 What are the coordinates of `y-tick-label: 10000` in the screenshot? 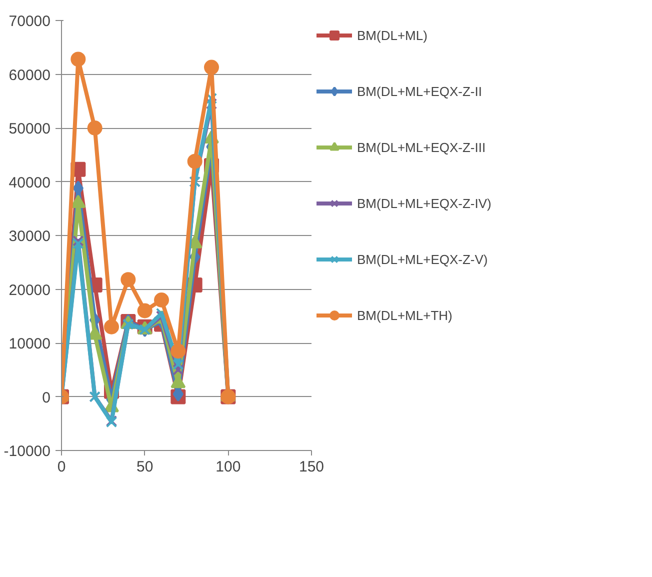 It's located at (29, 344).